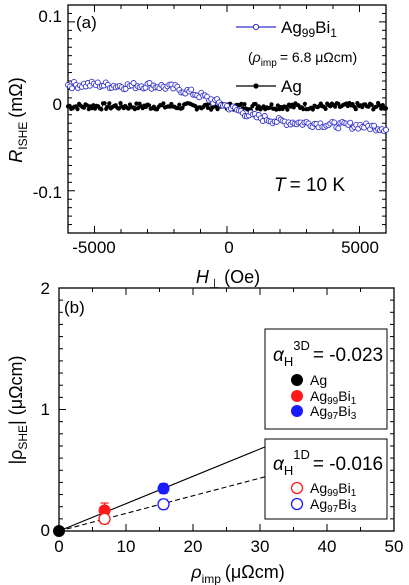  I want to click on panel-b-ytick-label: 2, so click(45, 288).